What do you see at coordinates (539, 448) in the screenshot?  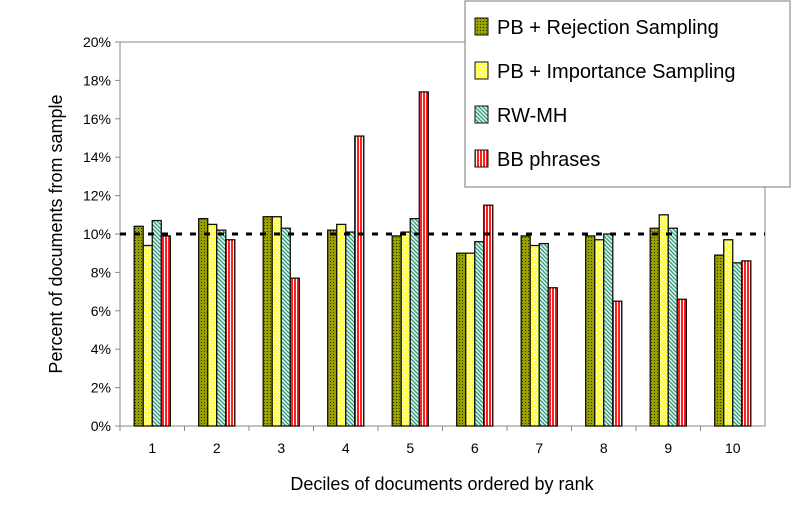 I see `x-tick-label: 7` at bounding box center [539, 448].